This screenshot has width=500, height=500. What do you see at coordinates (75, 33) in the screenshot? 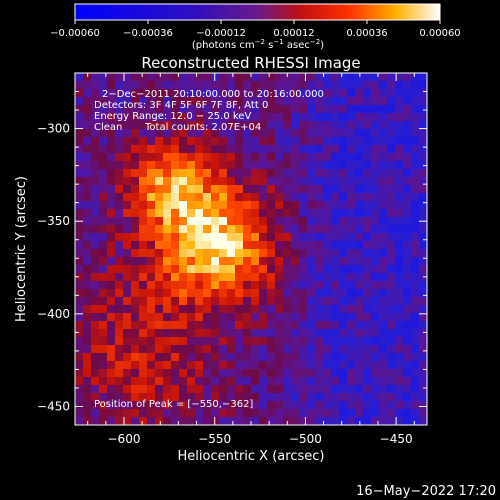
I see `colorbar-tick-label: −0.00060` at bounding box center [75, 33].